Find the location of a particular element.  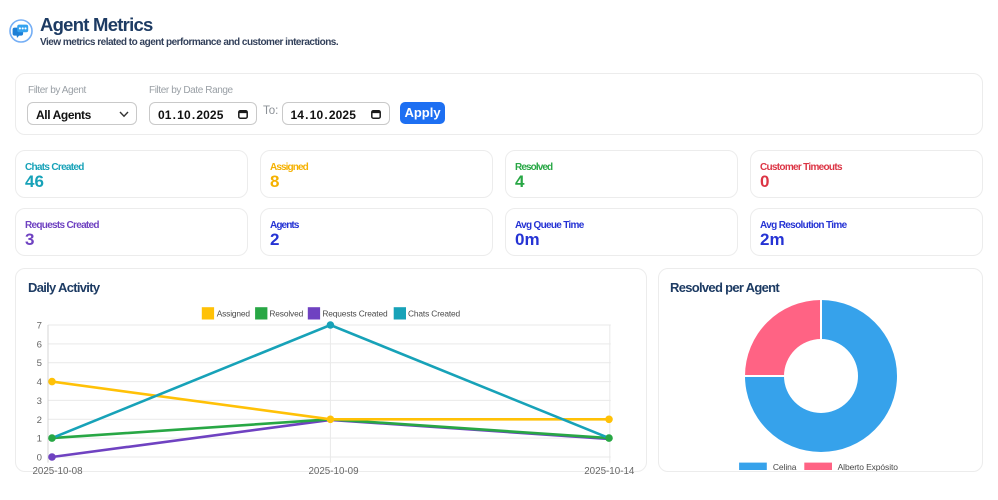

svg-text: 2 is located at coordinates (39, 420).